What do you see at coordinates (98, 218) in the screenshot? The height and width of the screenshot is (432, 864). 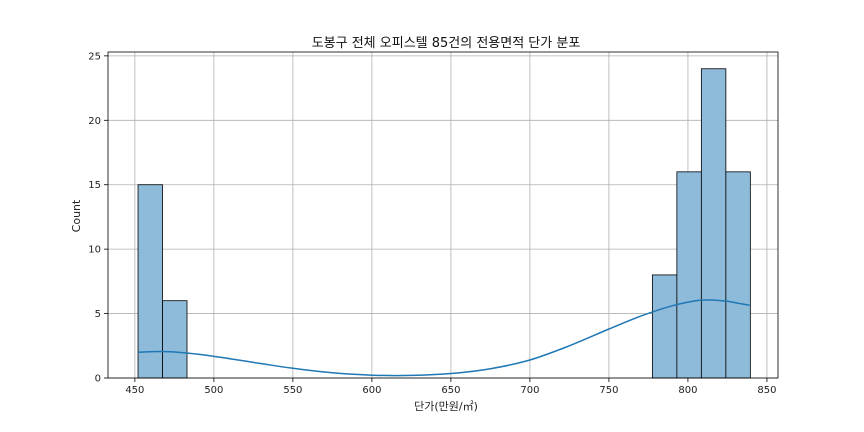 I see `y-axis-ticks: 0 5 10 15 20 25` at bounding box center [98, 218].